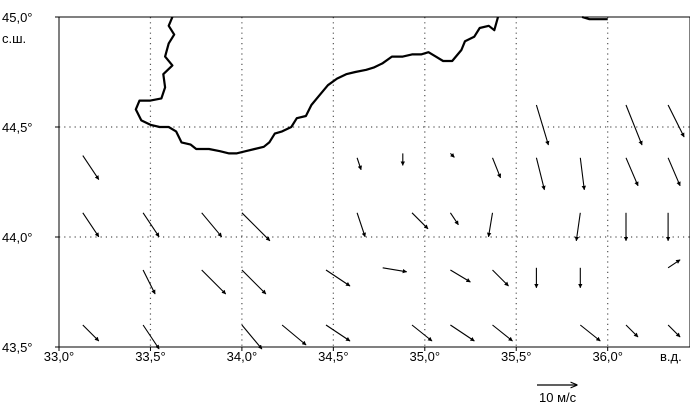 The width and height of the screenshot is (690, 403). What do you see at coordinates (242, 356) in the screenshot?
I see `lon-label-2: 34,0°` at bounding box center [242, 356].